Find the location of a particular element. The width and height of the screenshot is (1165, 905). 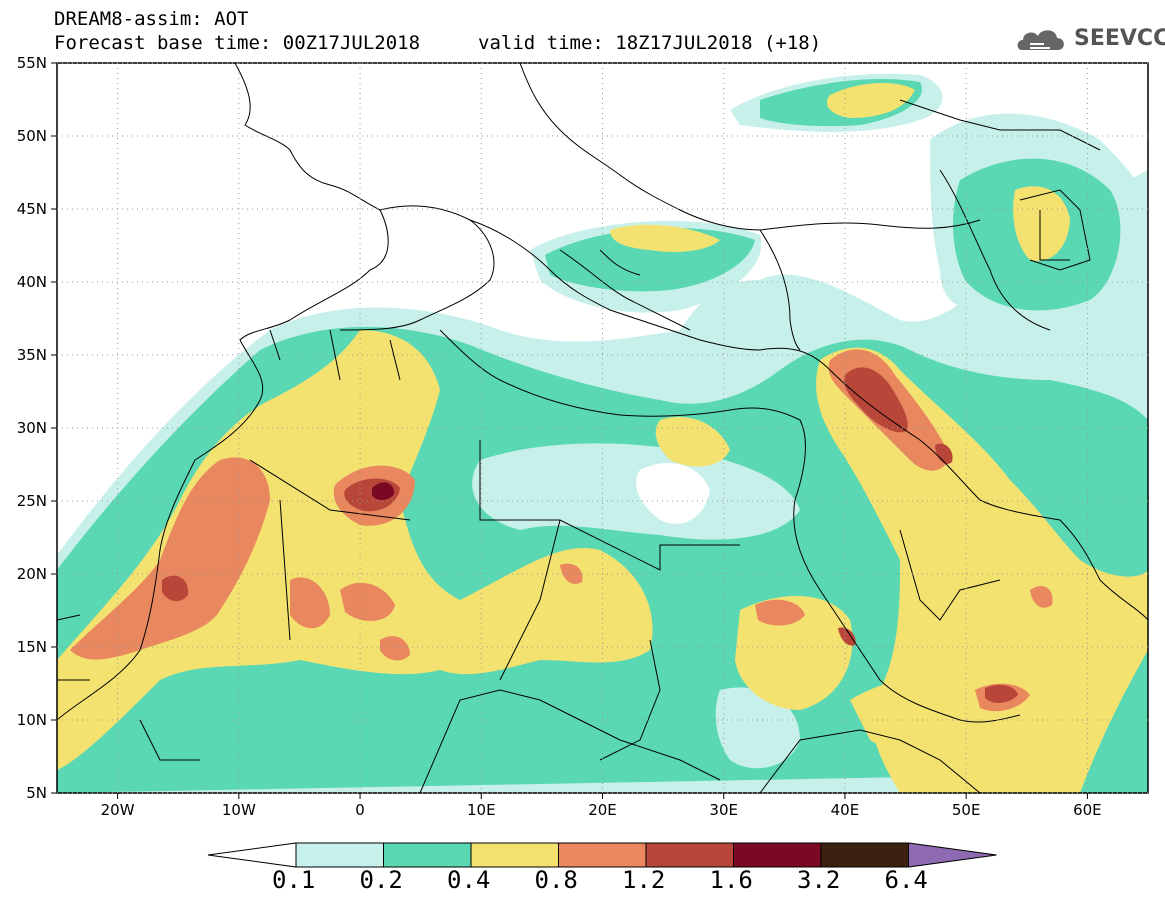

colorbar-level-label: 0.1 is located at coordinates (294, 880).